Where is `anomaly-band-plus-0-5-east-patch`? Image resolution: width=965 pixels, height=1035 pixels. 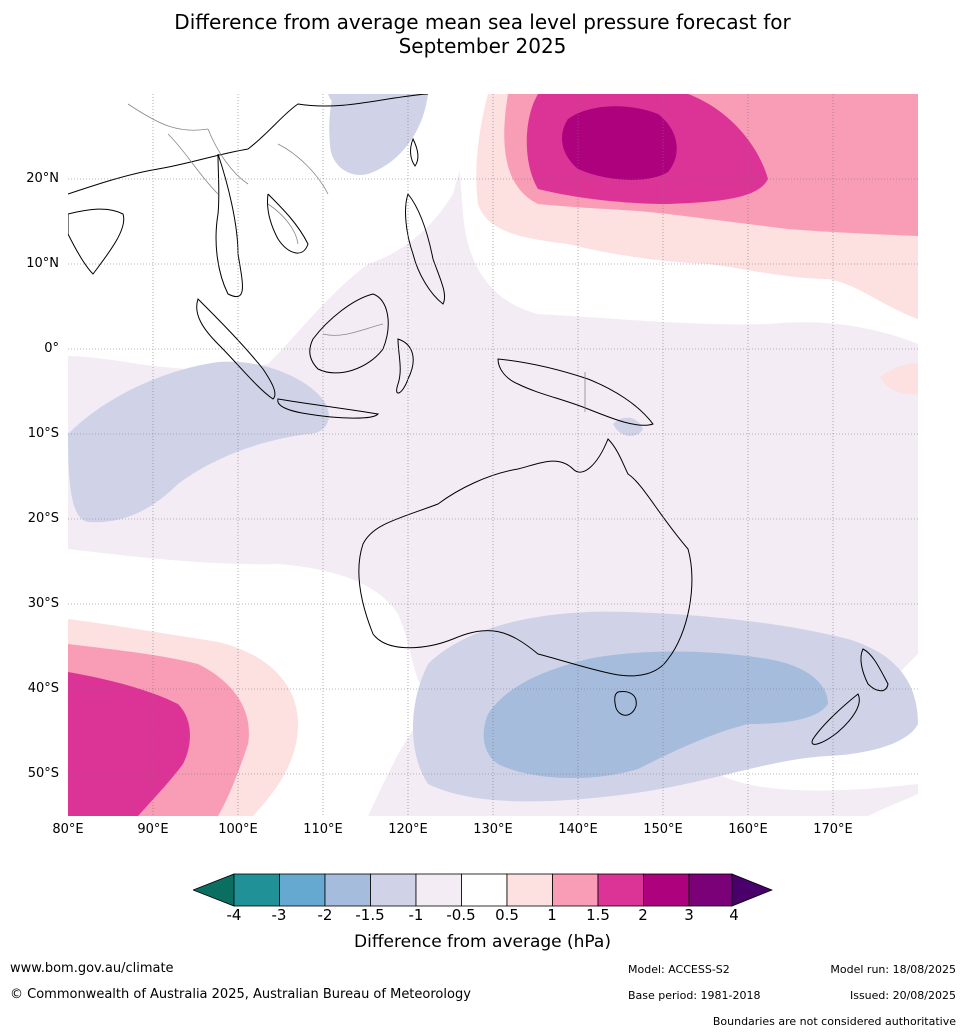 anomaly-band-plus-0-5-east-patch is located at coordinates (899, 379).